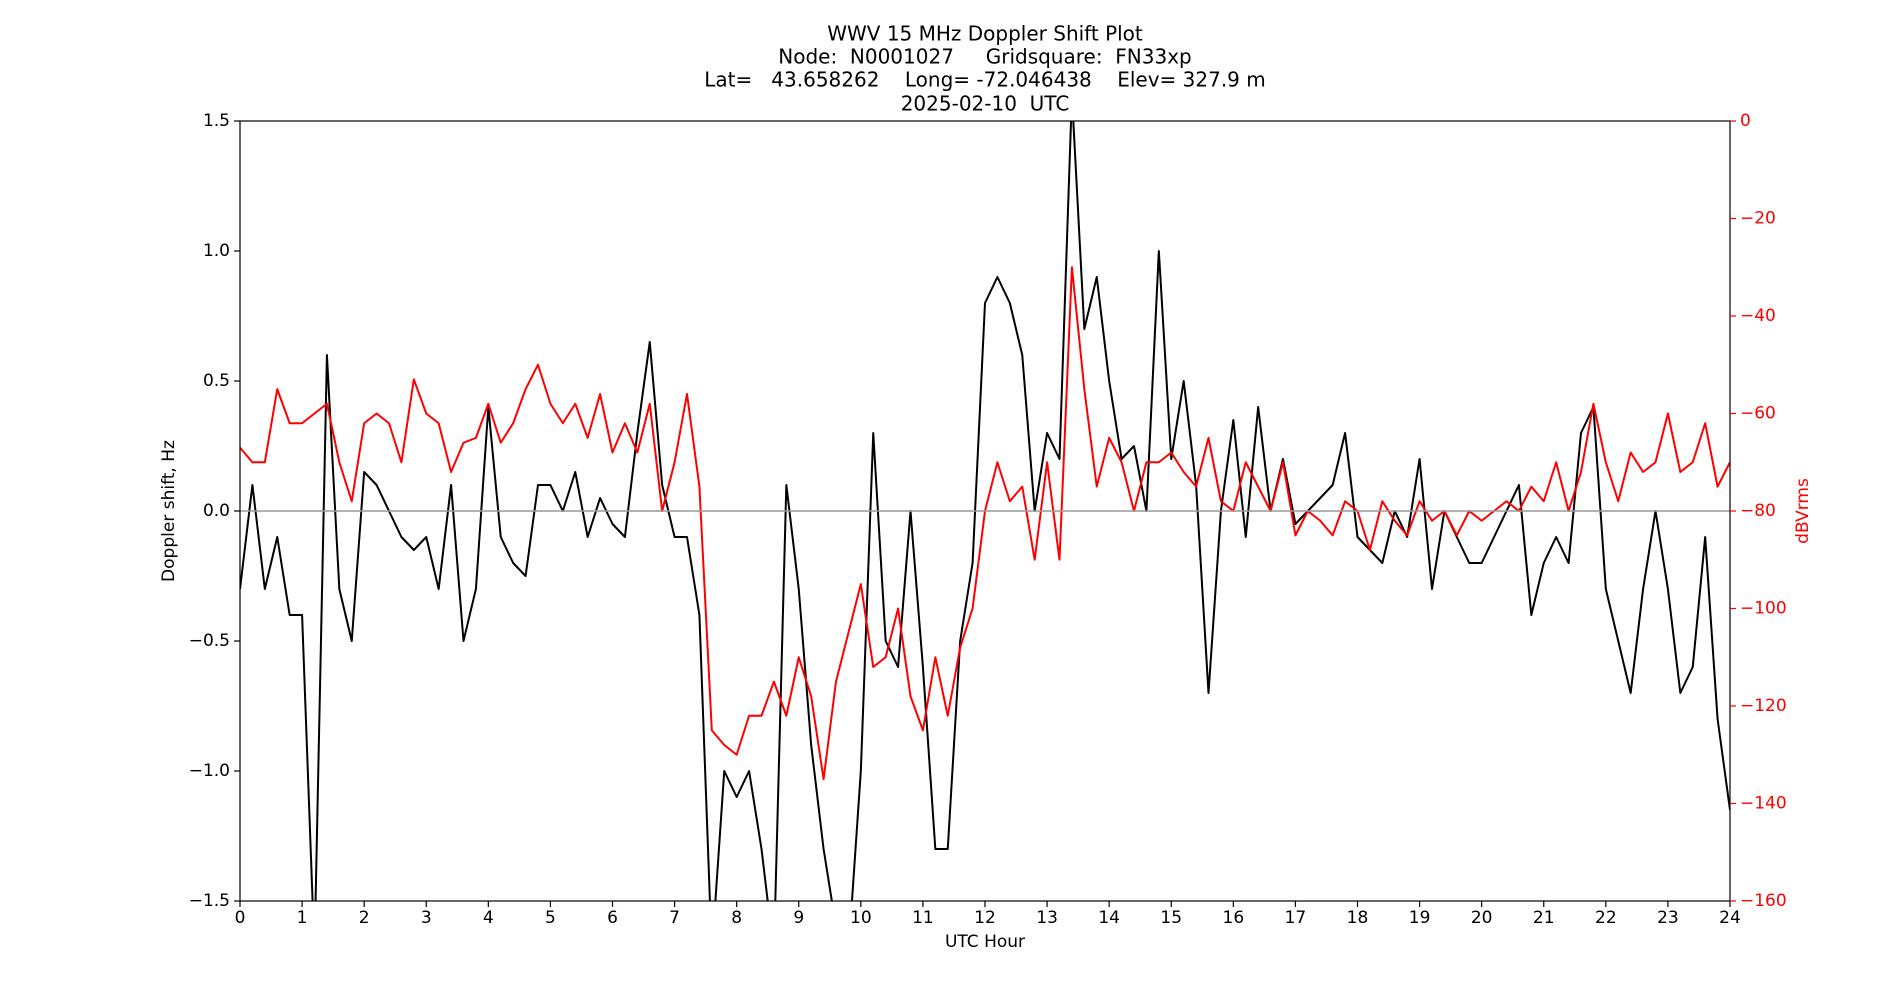 This screenshot has height=1000, width=1900. What do you see at coordinates (169, 511) in the screenshot?
I see `y-axis-label: Doppler shift, Hz` at bounding box center [169, 511].